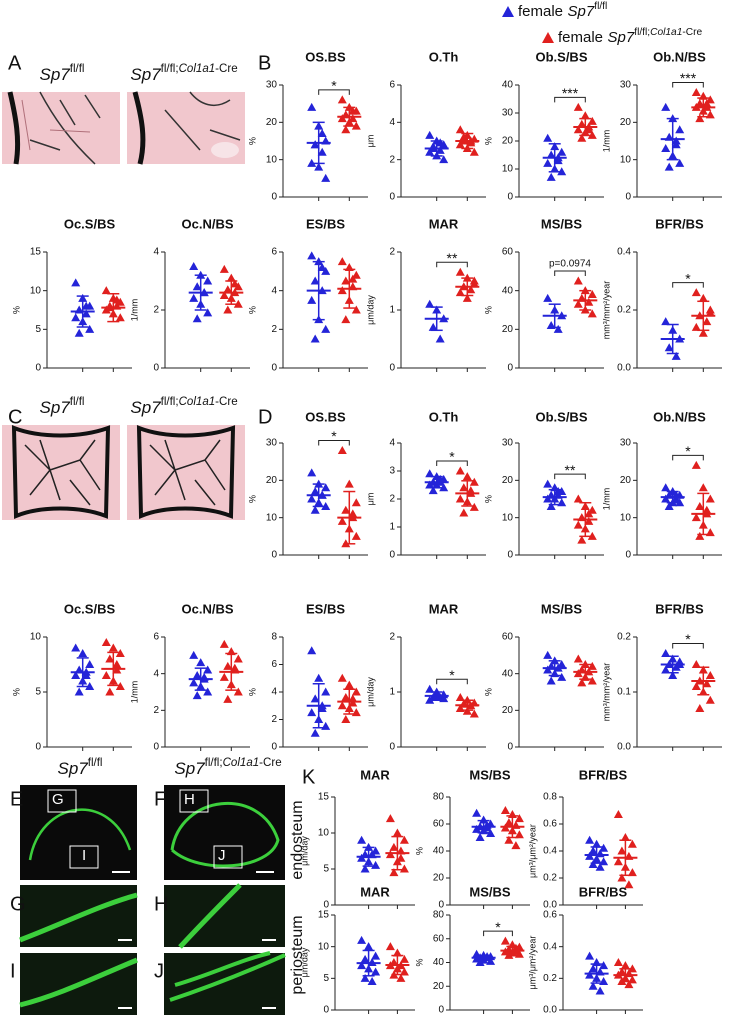  Describe the element at coordinates (134, 310) in the screenshot. I see `y-axis-label: 1/mm` at that location.